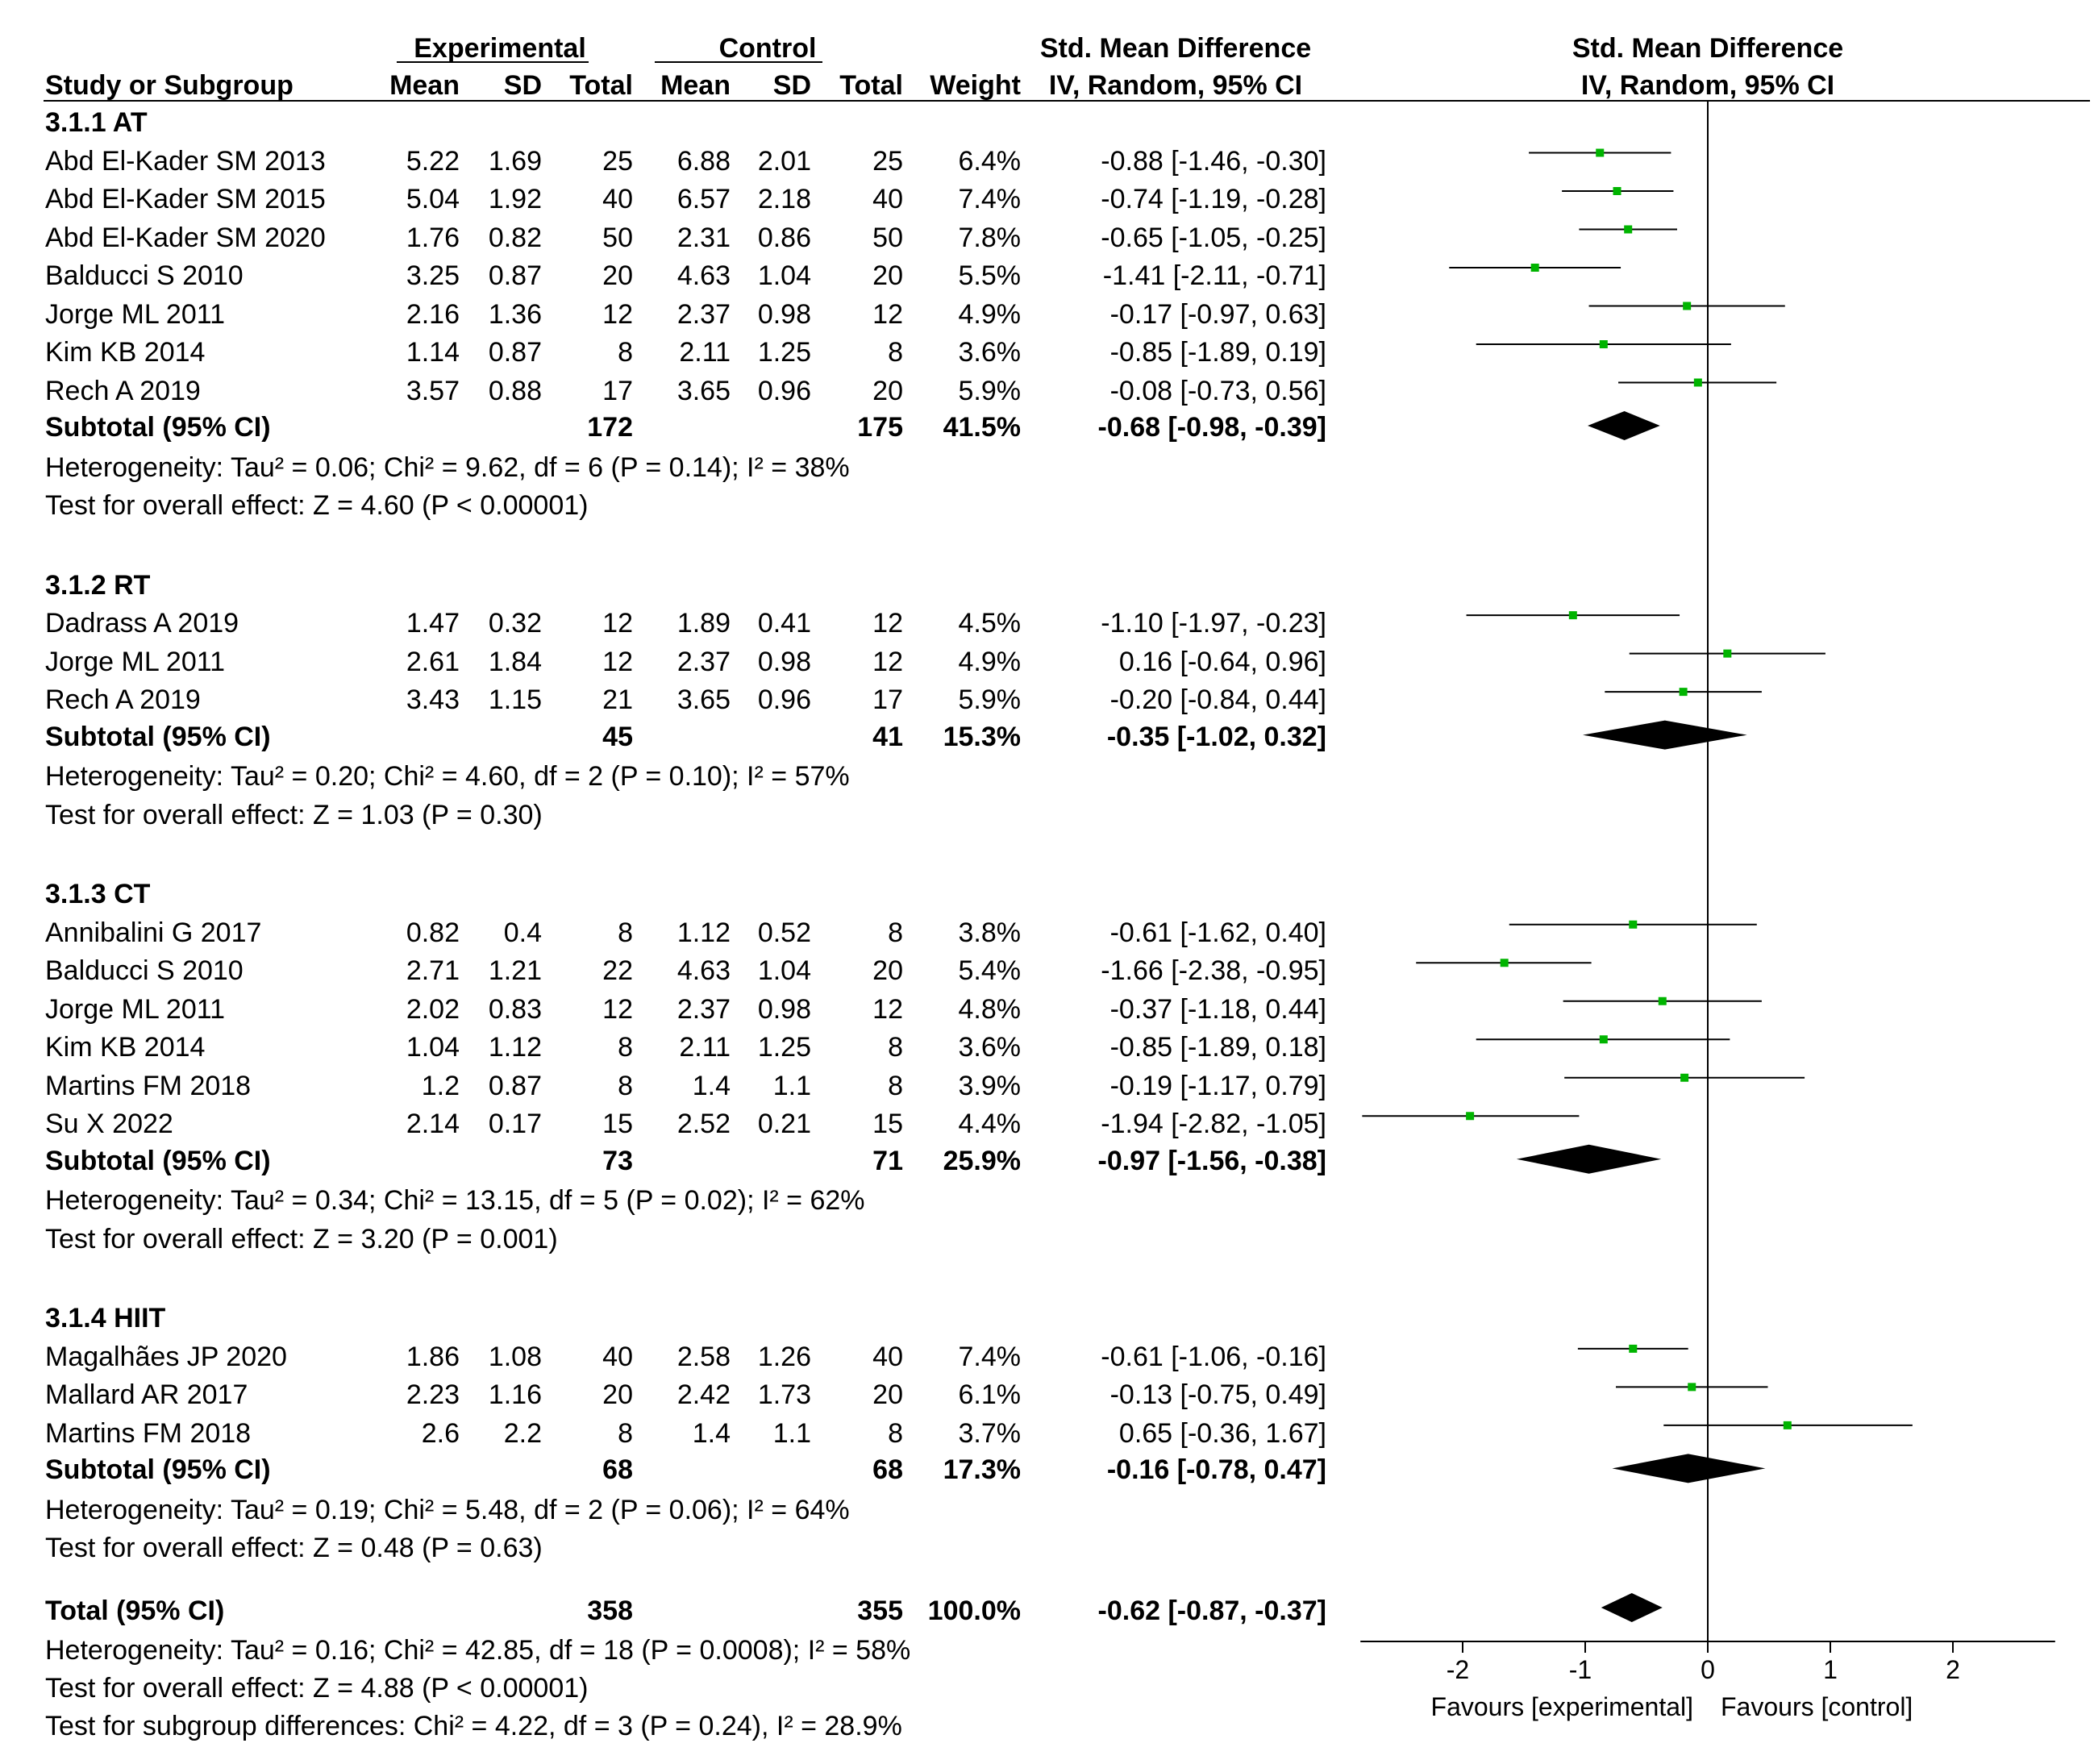  What do you see at coordinates (887, 1470) in the screenshot?
I see `subtotal-total-c: 68` at bounding box center [887, 1470].